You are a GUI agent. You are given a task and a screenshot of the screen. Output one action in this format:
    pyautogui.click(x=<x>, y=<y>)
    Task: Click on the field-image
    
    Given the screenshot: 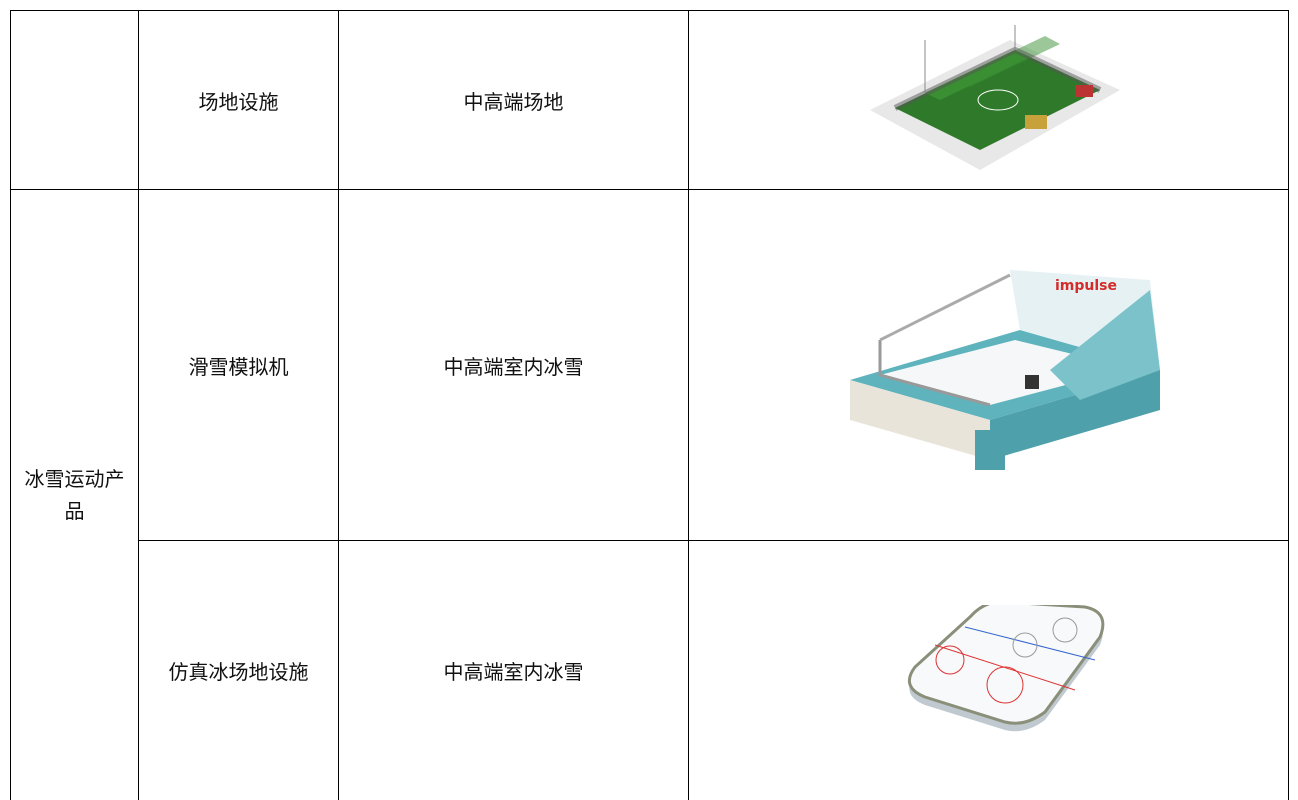 What is the action you would take?
    pyautogui.click(x=995, y=97)
    